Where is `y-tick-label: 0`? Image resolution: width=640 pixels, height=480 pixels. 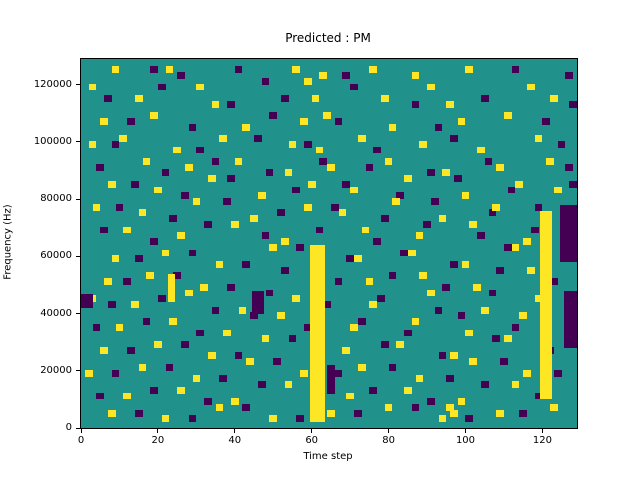 y-tick-label: 0 is located at coordinates (68, 427).